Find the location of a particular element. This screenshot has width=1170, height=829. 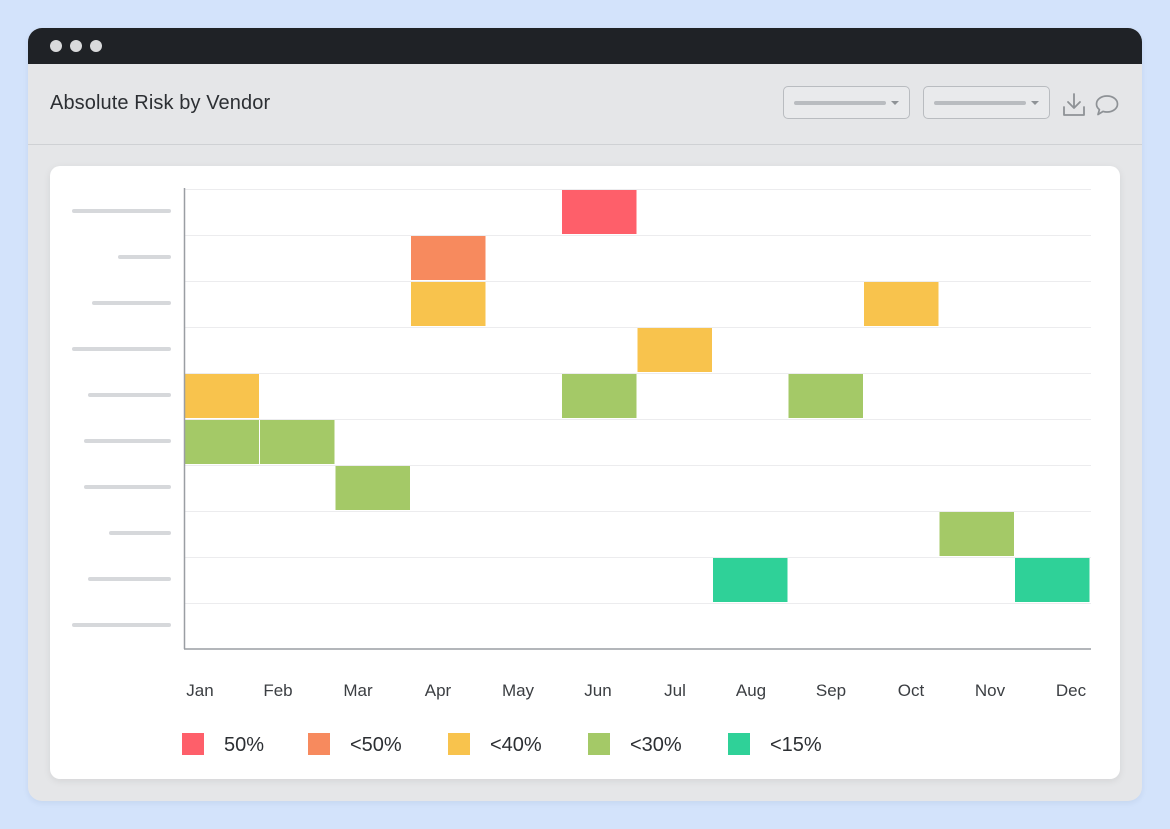

page-header: Absolute Risk by Vendor is located at coordinates (585, 104).